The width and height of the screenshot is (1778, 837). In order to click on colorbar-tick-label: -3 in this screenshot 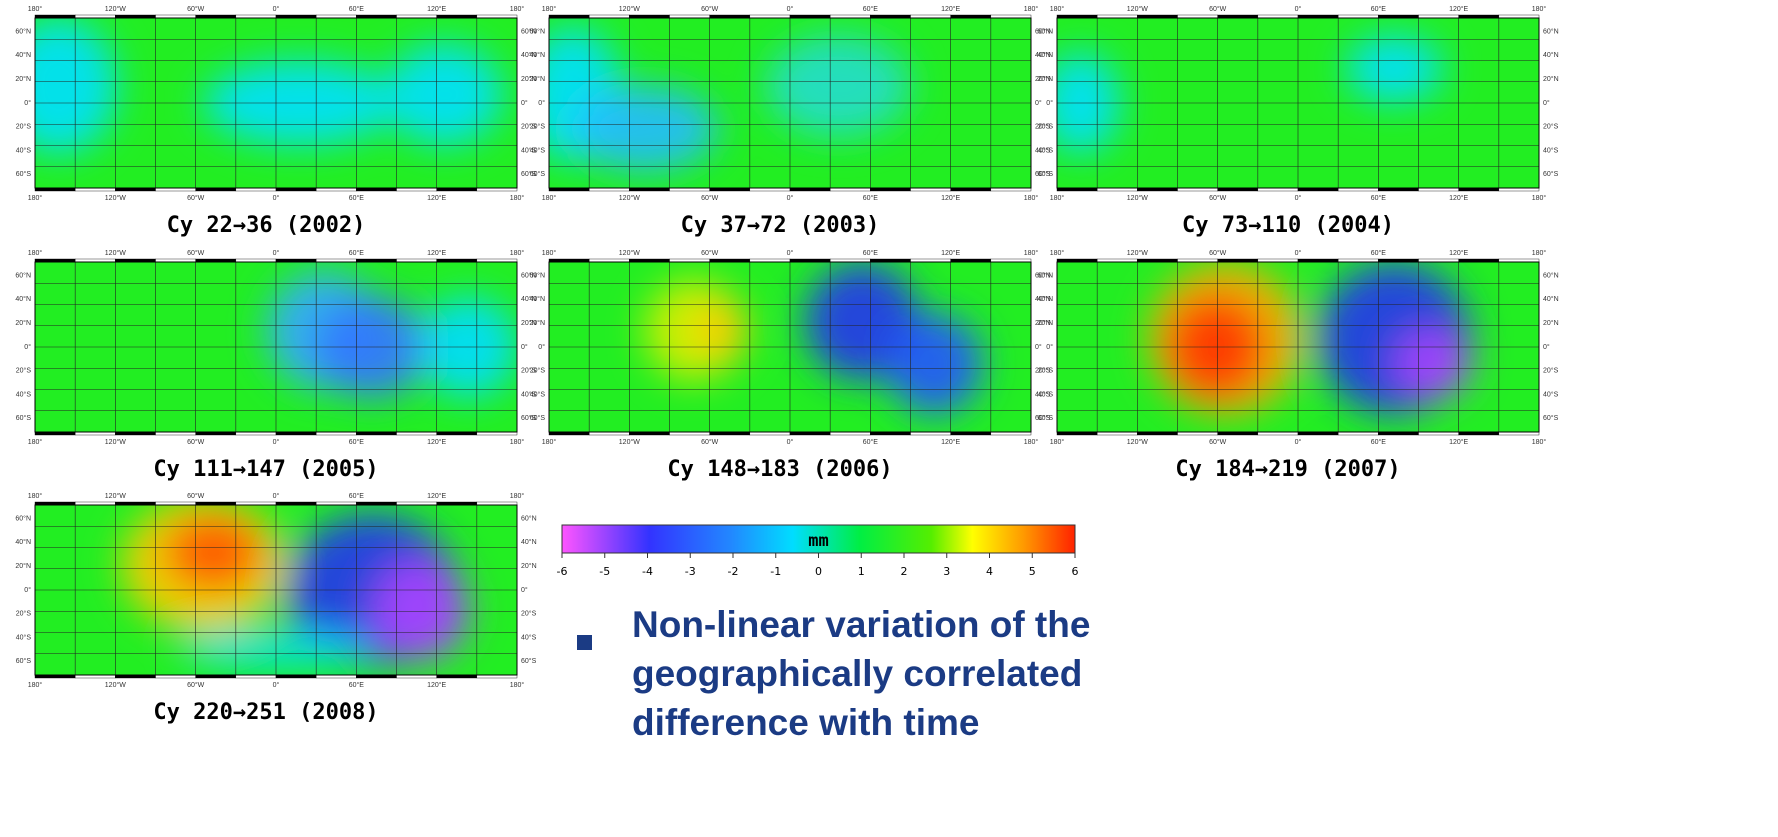, I will do `click(690, 571)`.